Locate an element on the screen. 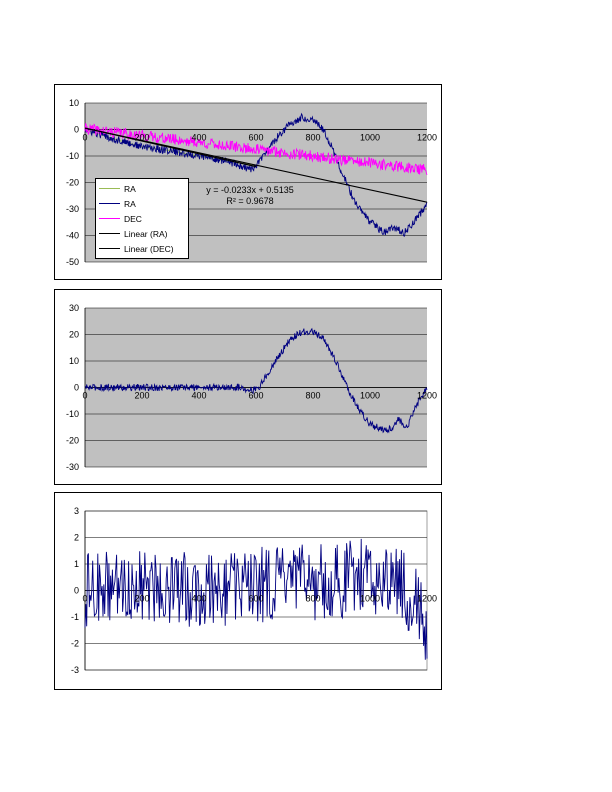  y-tick-label: -50 is located at coordinates (72, 262).